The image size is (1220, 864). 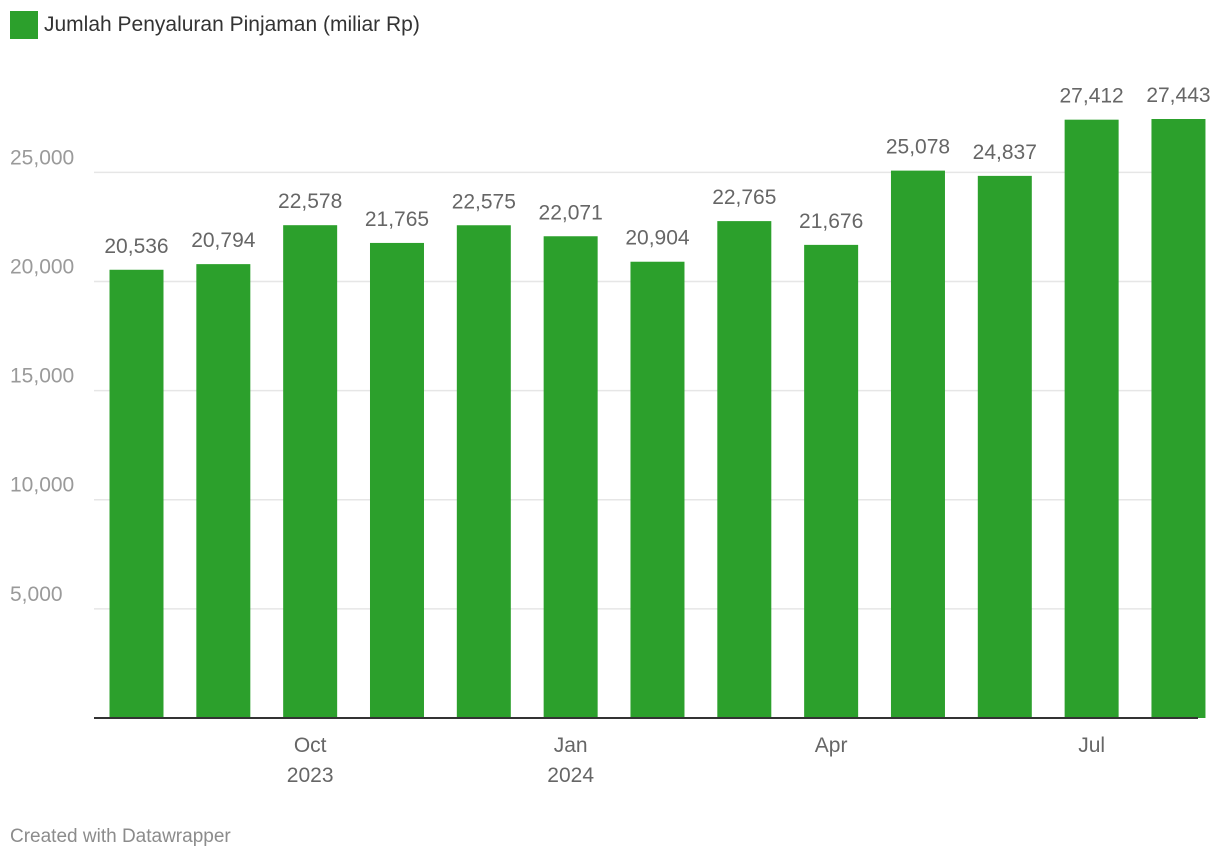 What do you see at coordinates (657, 238) in the screenshot?
I see `bar-value-label: 20,904` at bounding box center [657, 238].